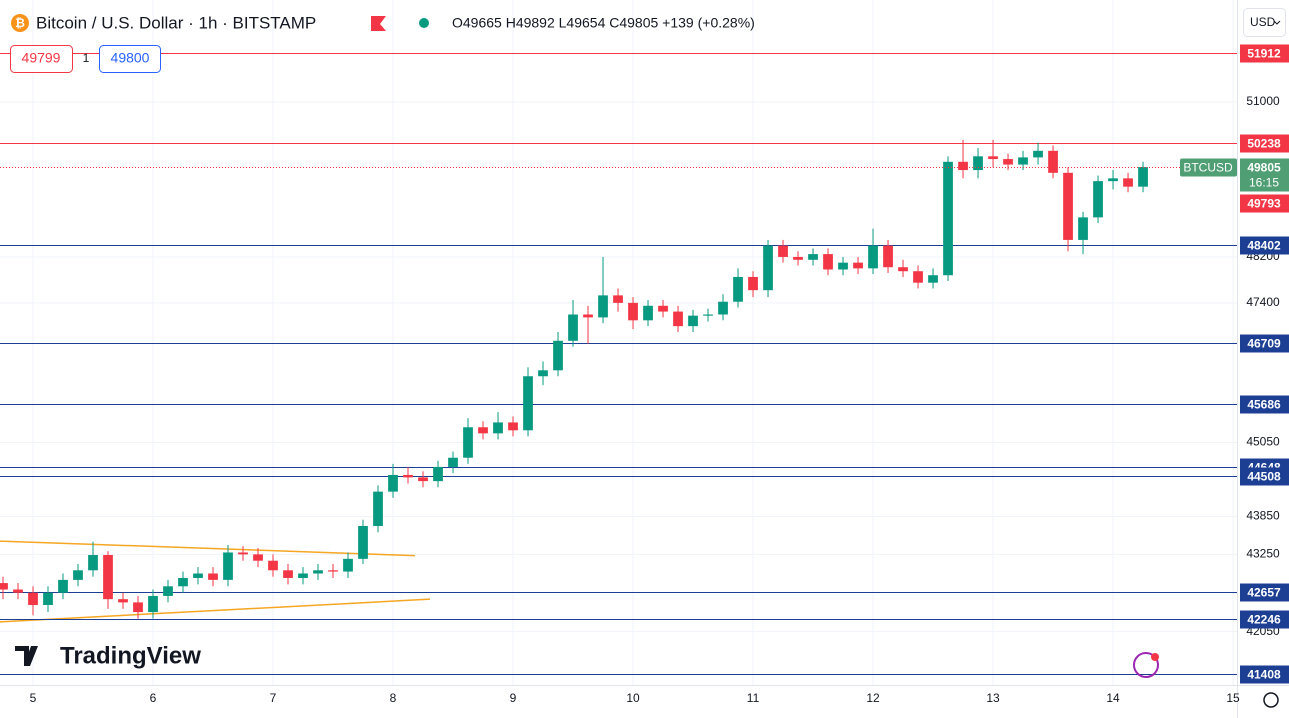 The height and width of the screenshot is (718, 1289). I want to click on currency: USD, so click(1263, 22).